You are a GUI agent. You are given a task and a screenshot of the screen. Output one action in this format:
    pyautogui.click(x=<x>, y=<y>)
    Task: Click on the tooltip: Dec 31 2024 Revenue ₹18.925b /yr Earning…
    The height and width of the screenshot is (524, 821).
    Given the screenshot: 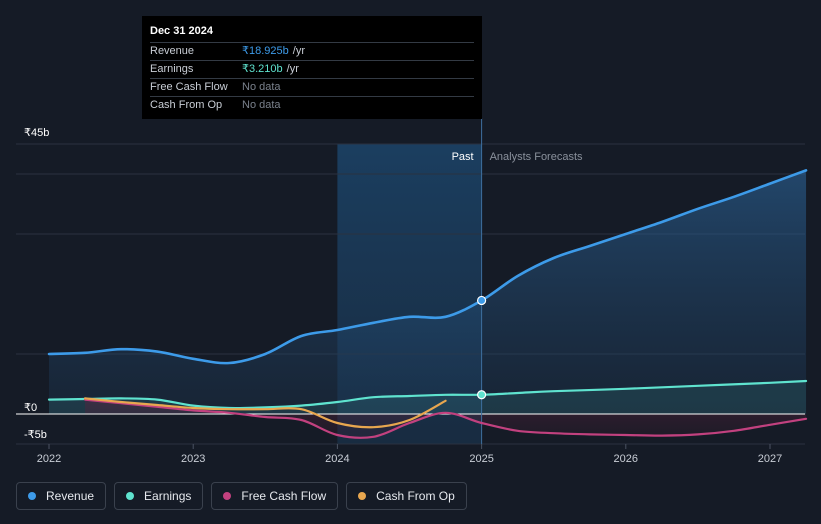 What is the action you would take?
    pyautogui.click(x=312, y=67)
    